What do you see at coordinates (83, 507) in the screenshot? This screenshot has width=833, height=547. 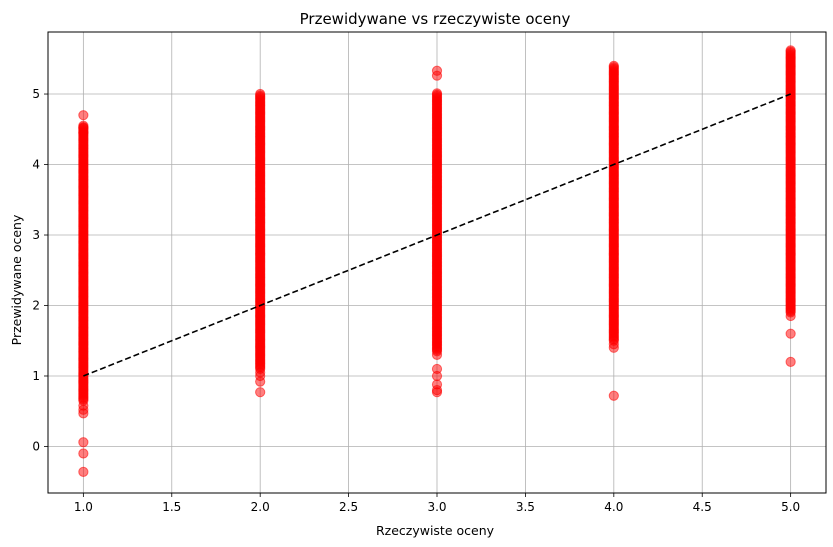 I see `x-tick-label: 1.0` at bounding box center [83, 507].